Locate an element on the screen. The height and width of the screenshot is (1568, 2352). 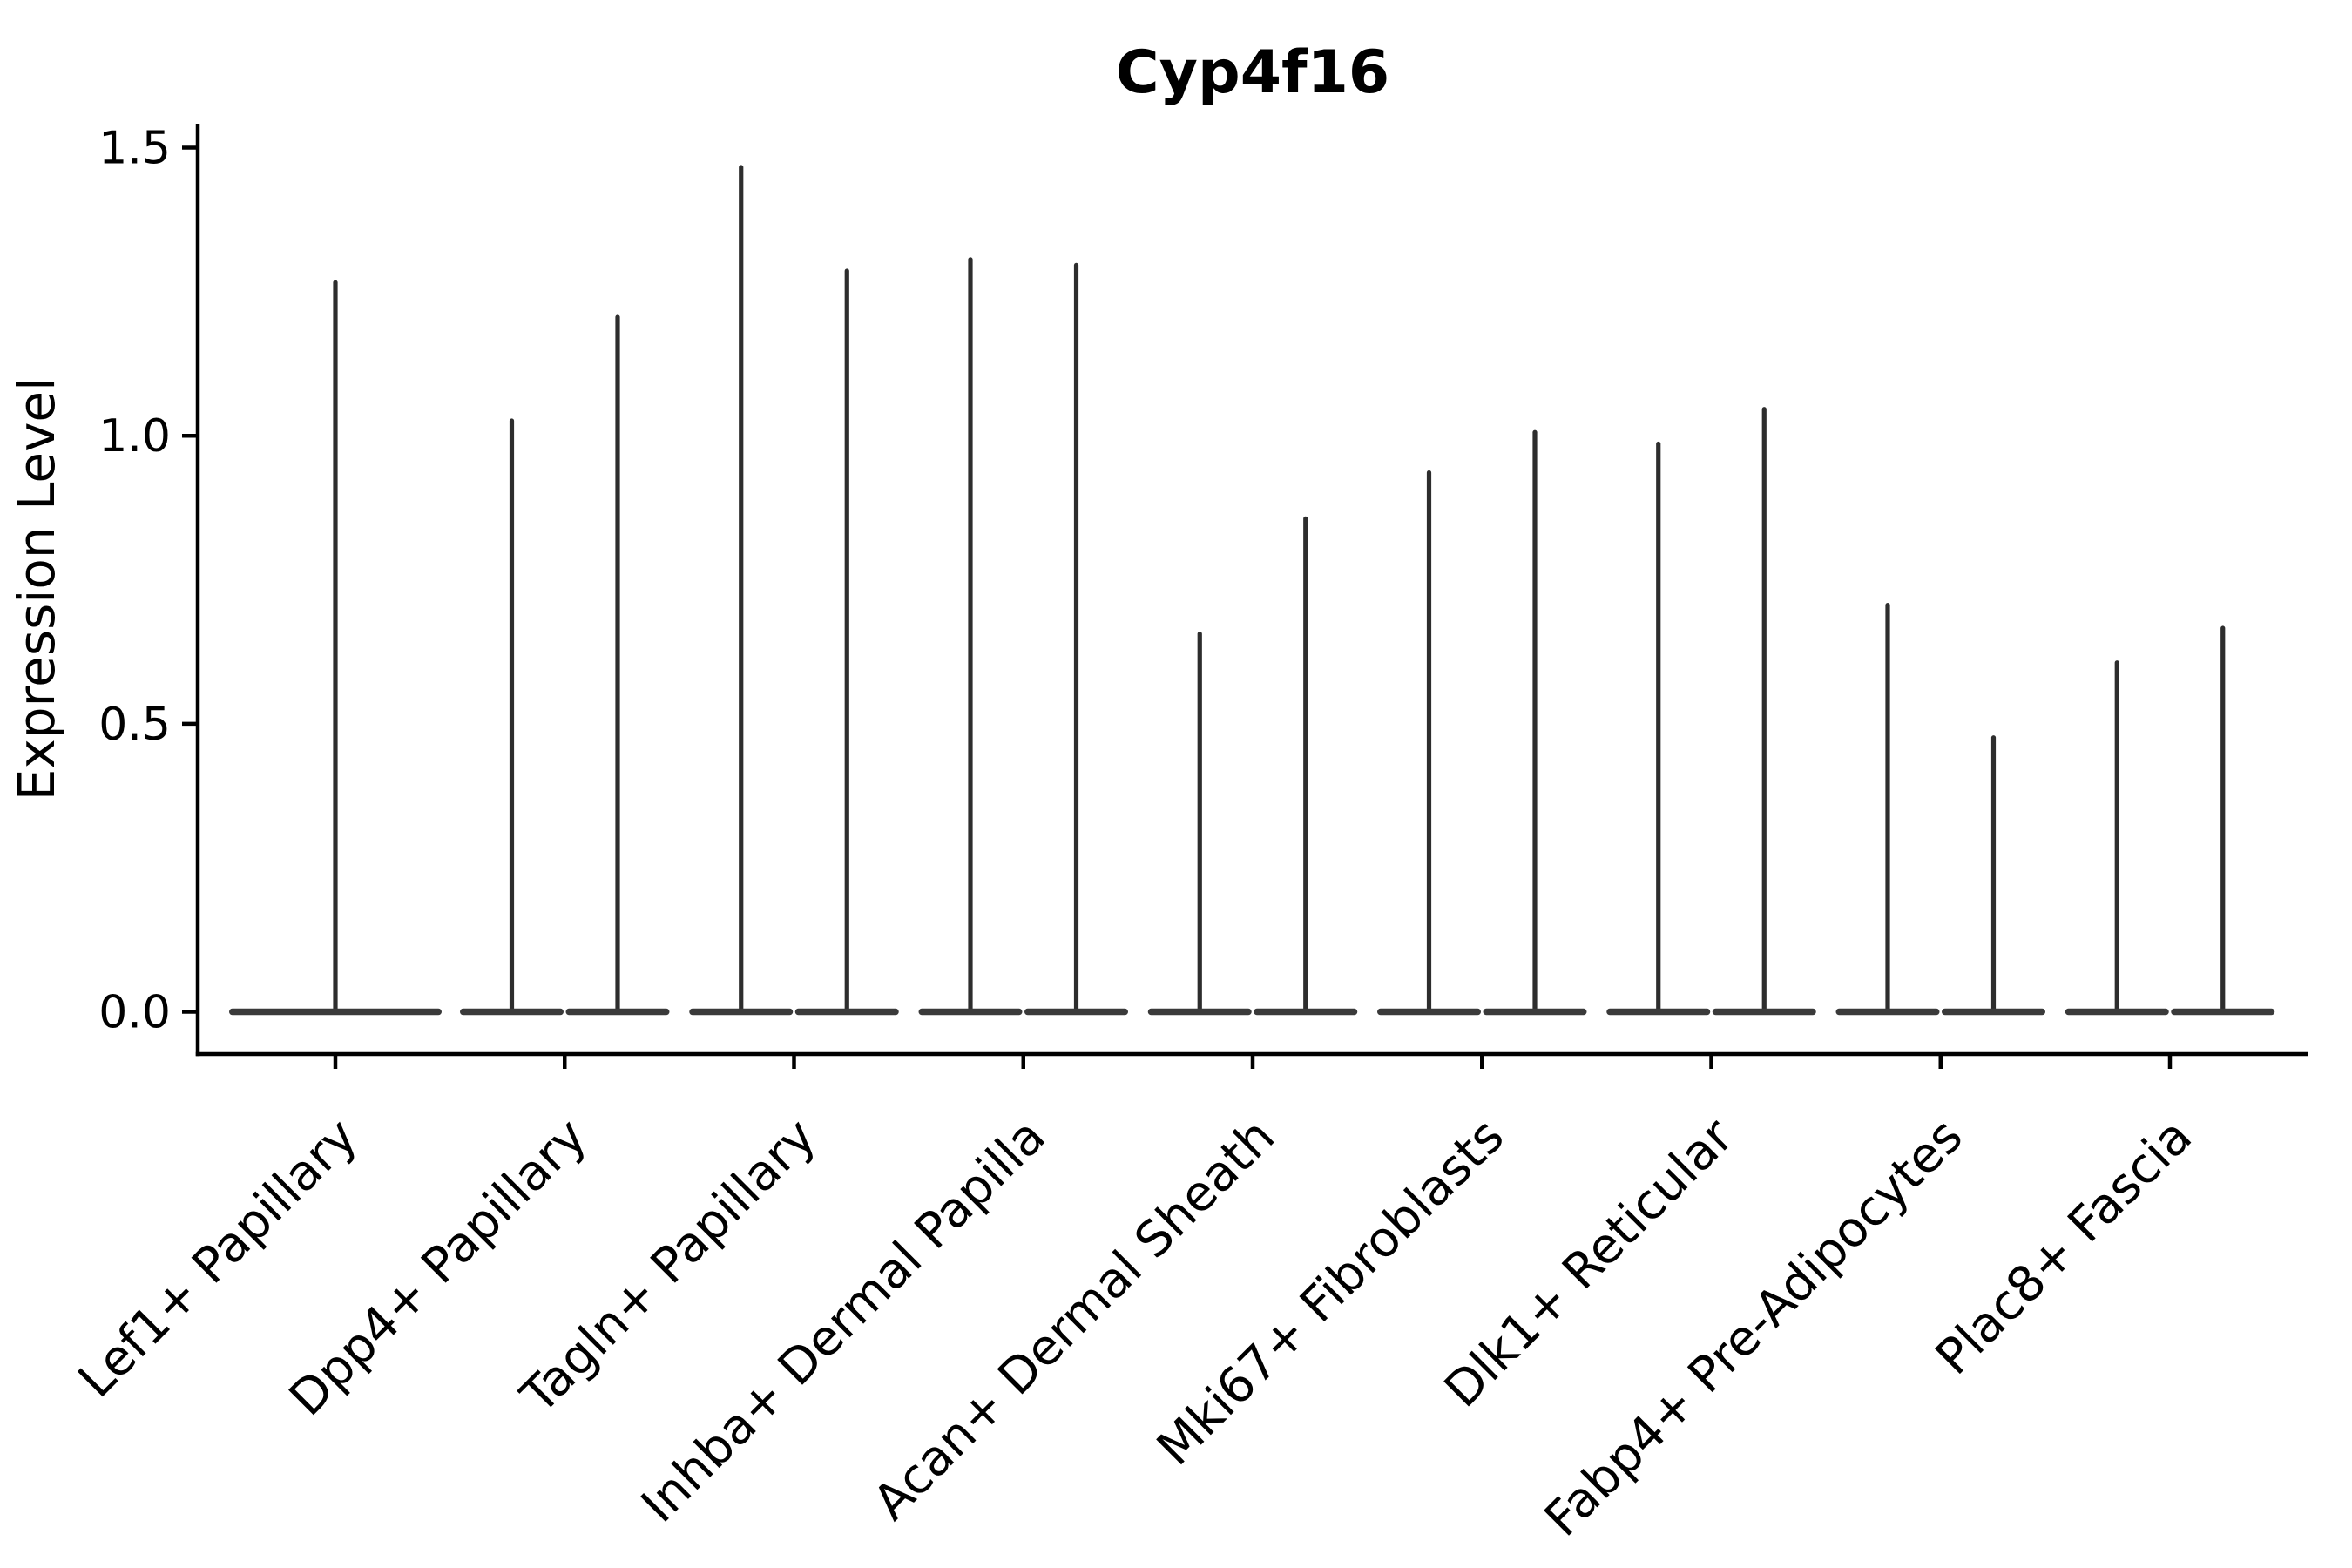
x-tick-label: Acan+ Dermal Sheath is located at coordinates (1074, 1319).